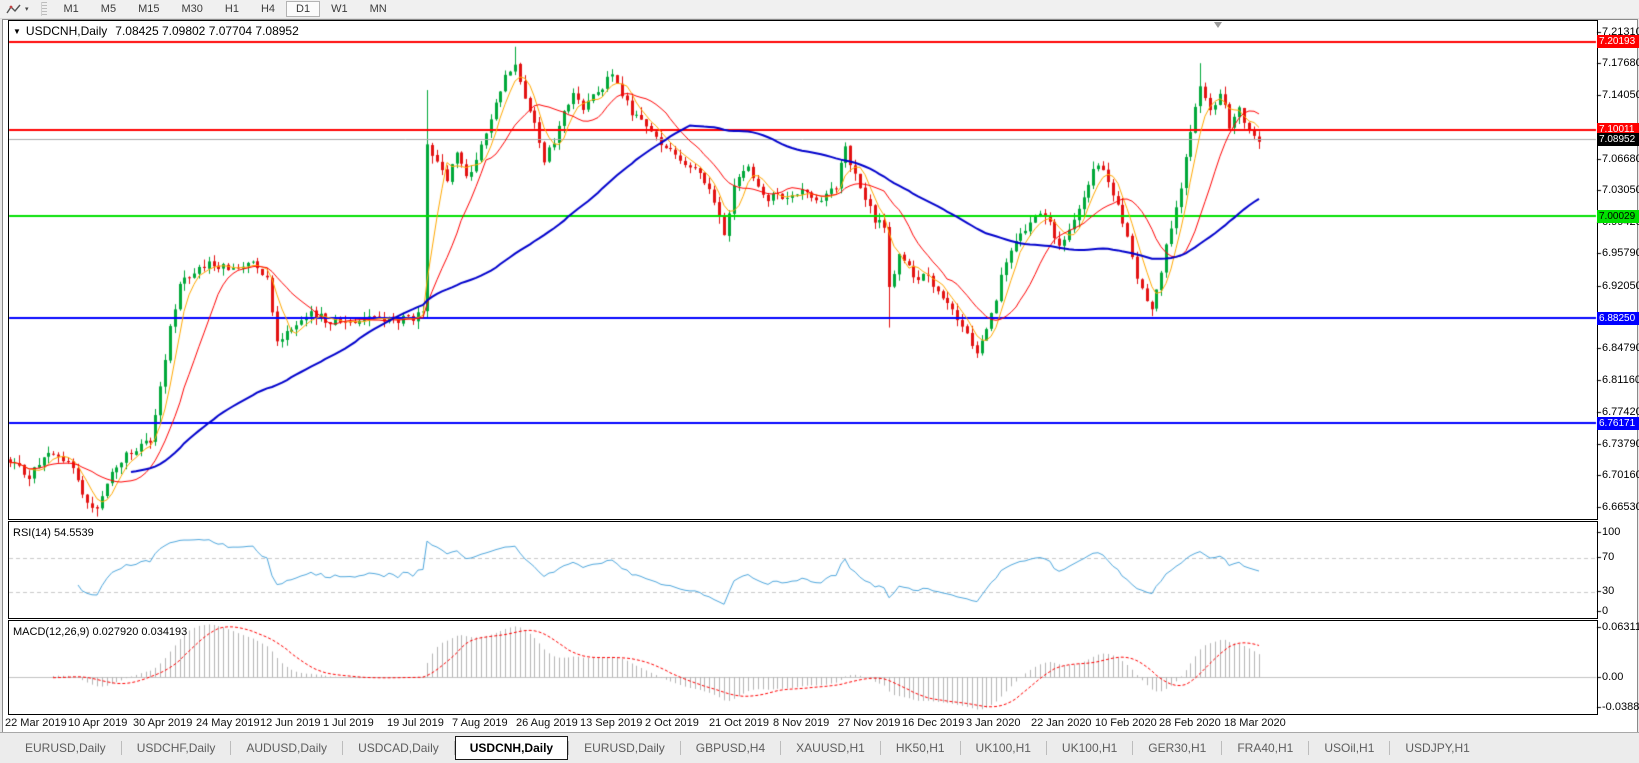 The width and height of the screenshot is (1639, 763). What do you see at coordinates (108, 9) in the screenshot?
I see `timeframe-m5: M5` at bounding box center [108, 9].